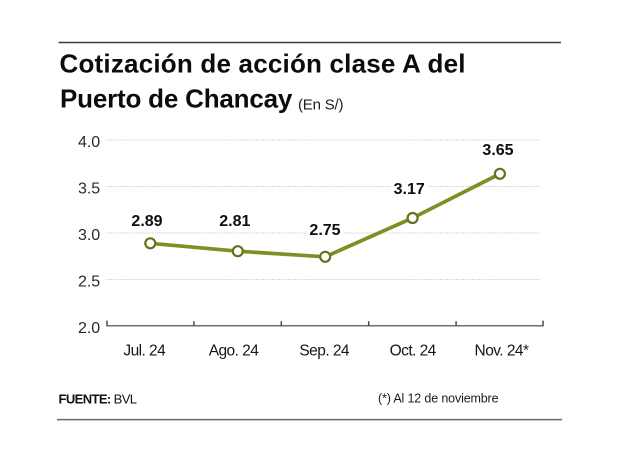  What do you see at coordinates (263, 64) in the screenshot?
I see `svg-text:Cotización de acción clase A d: Cotización de acción clase A del` at bounding box center [263, 64].